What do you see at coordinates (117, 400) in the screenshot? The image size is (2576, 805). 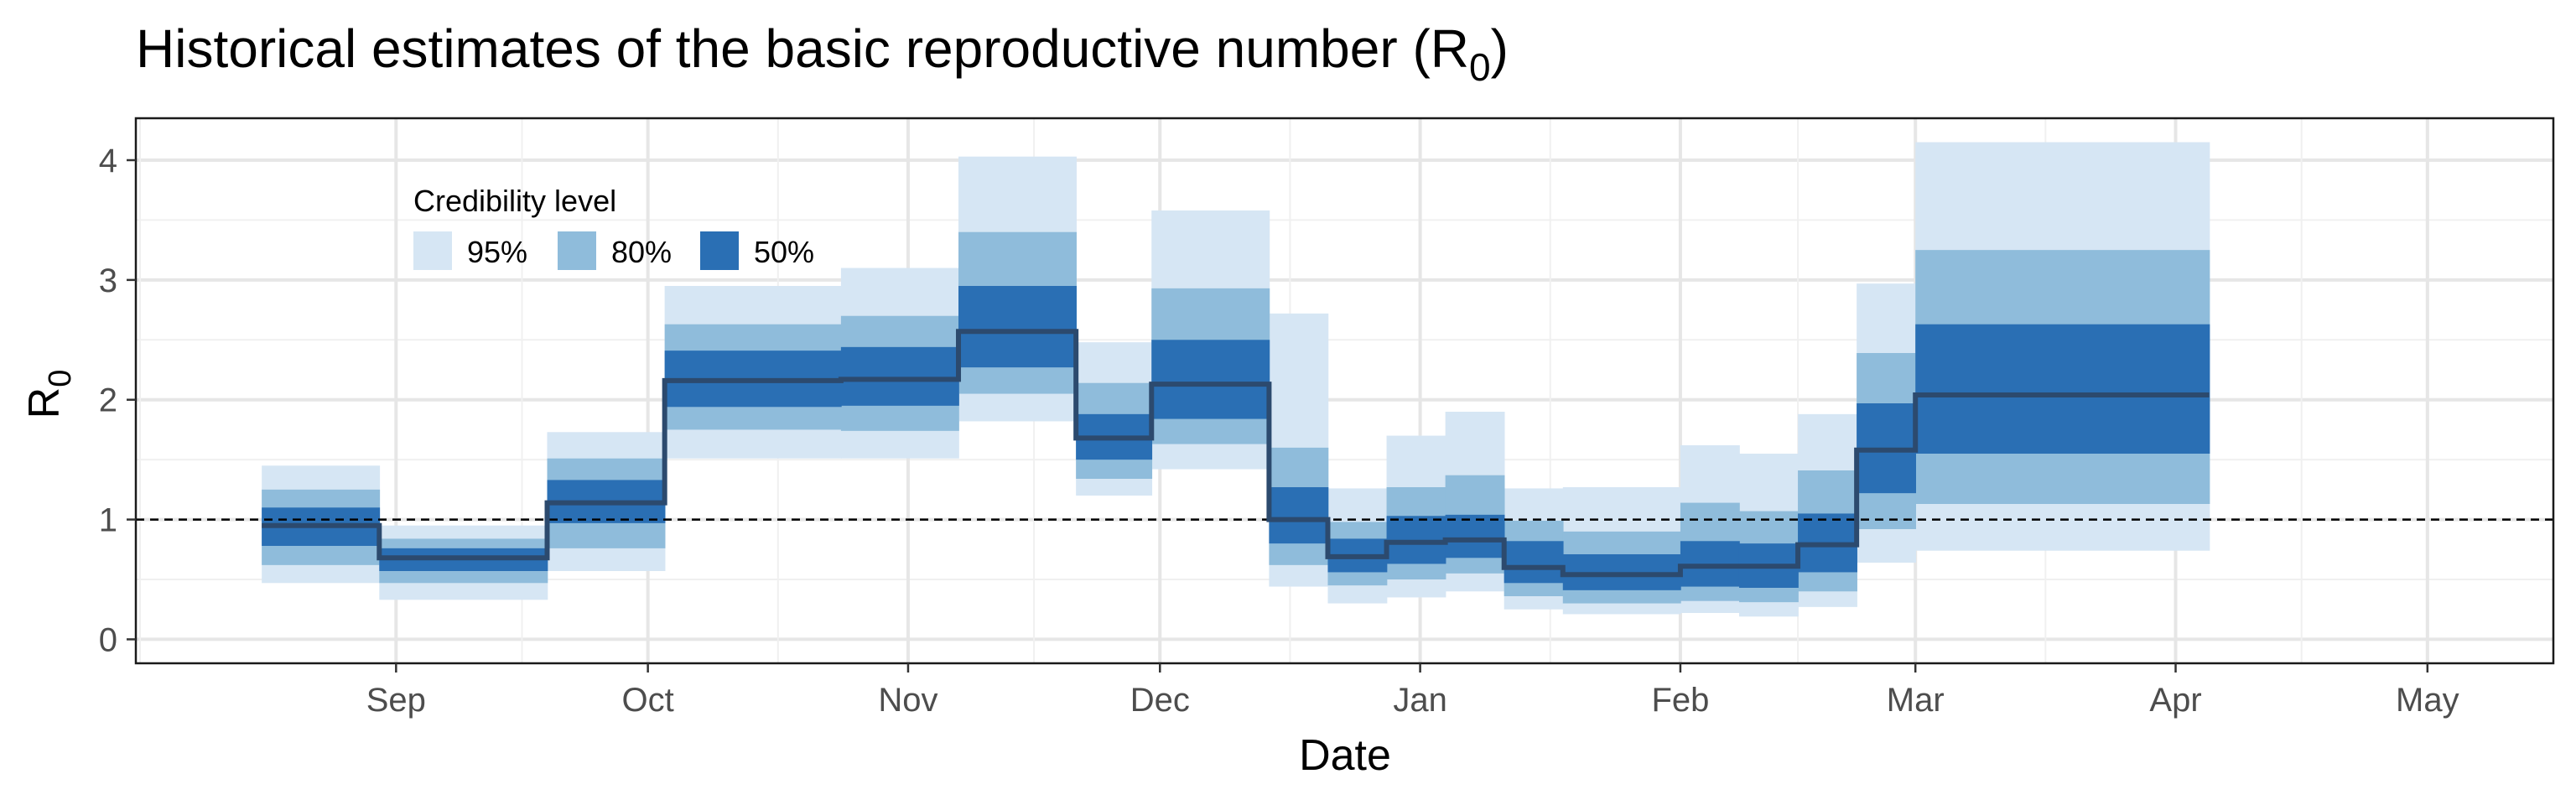 I see `y-axis: 0 1 2 3 4` at bounding box center [117, 400].